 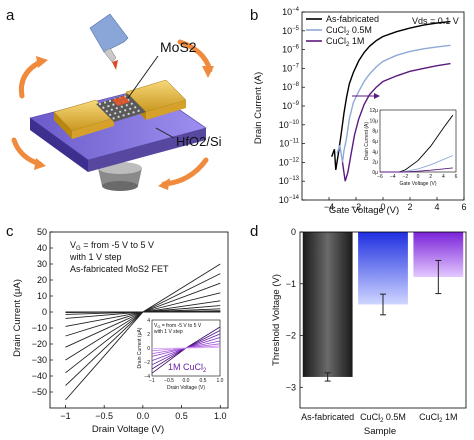 What do you see at coordinates (39, 376) in the screenshot?
I see `panel-c-ytick-label: −40` at bounding box center [39, 376].